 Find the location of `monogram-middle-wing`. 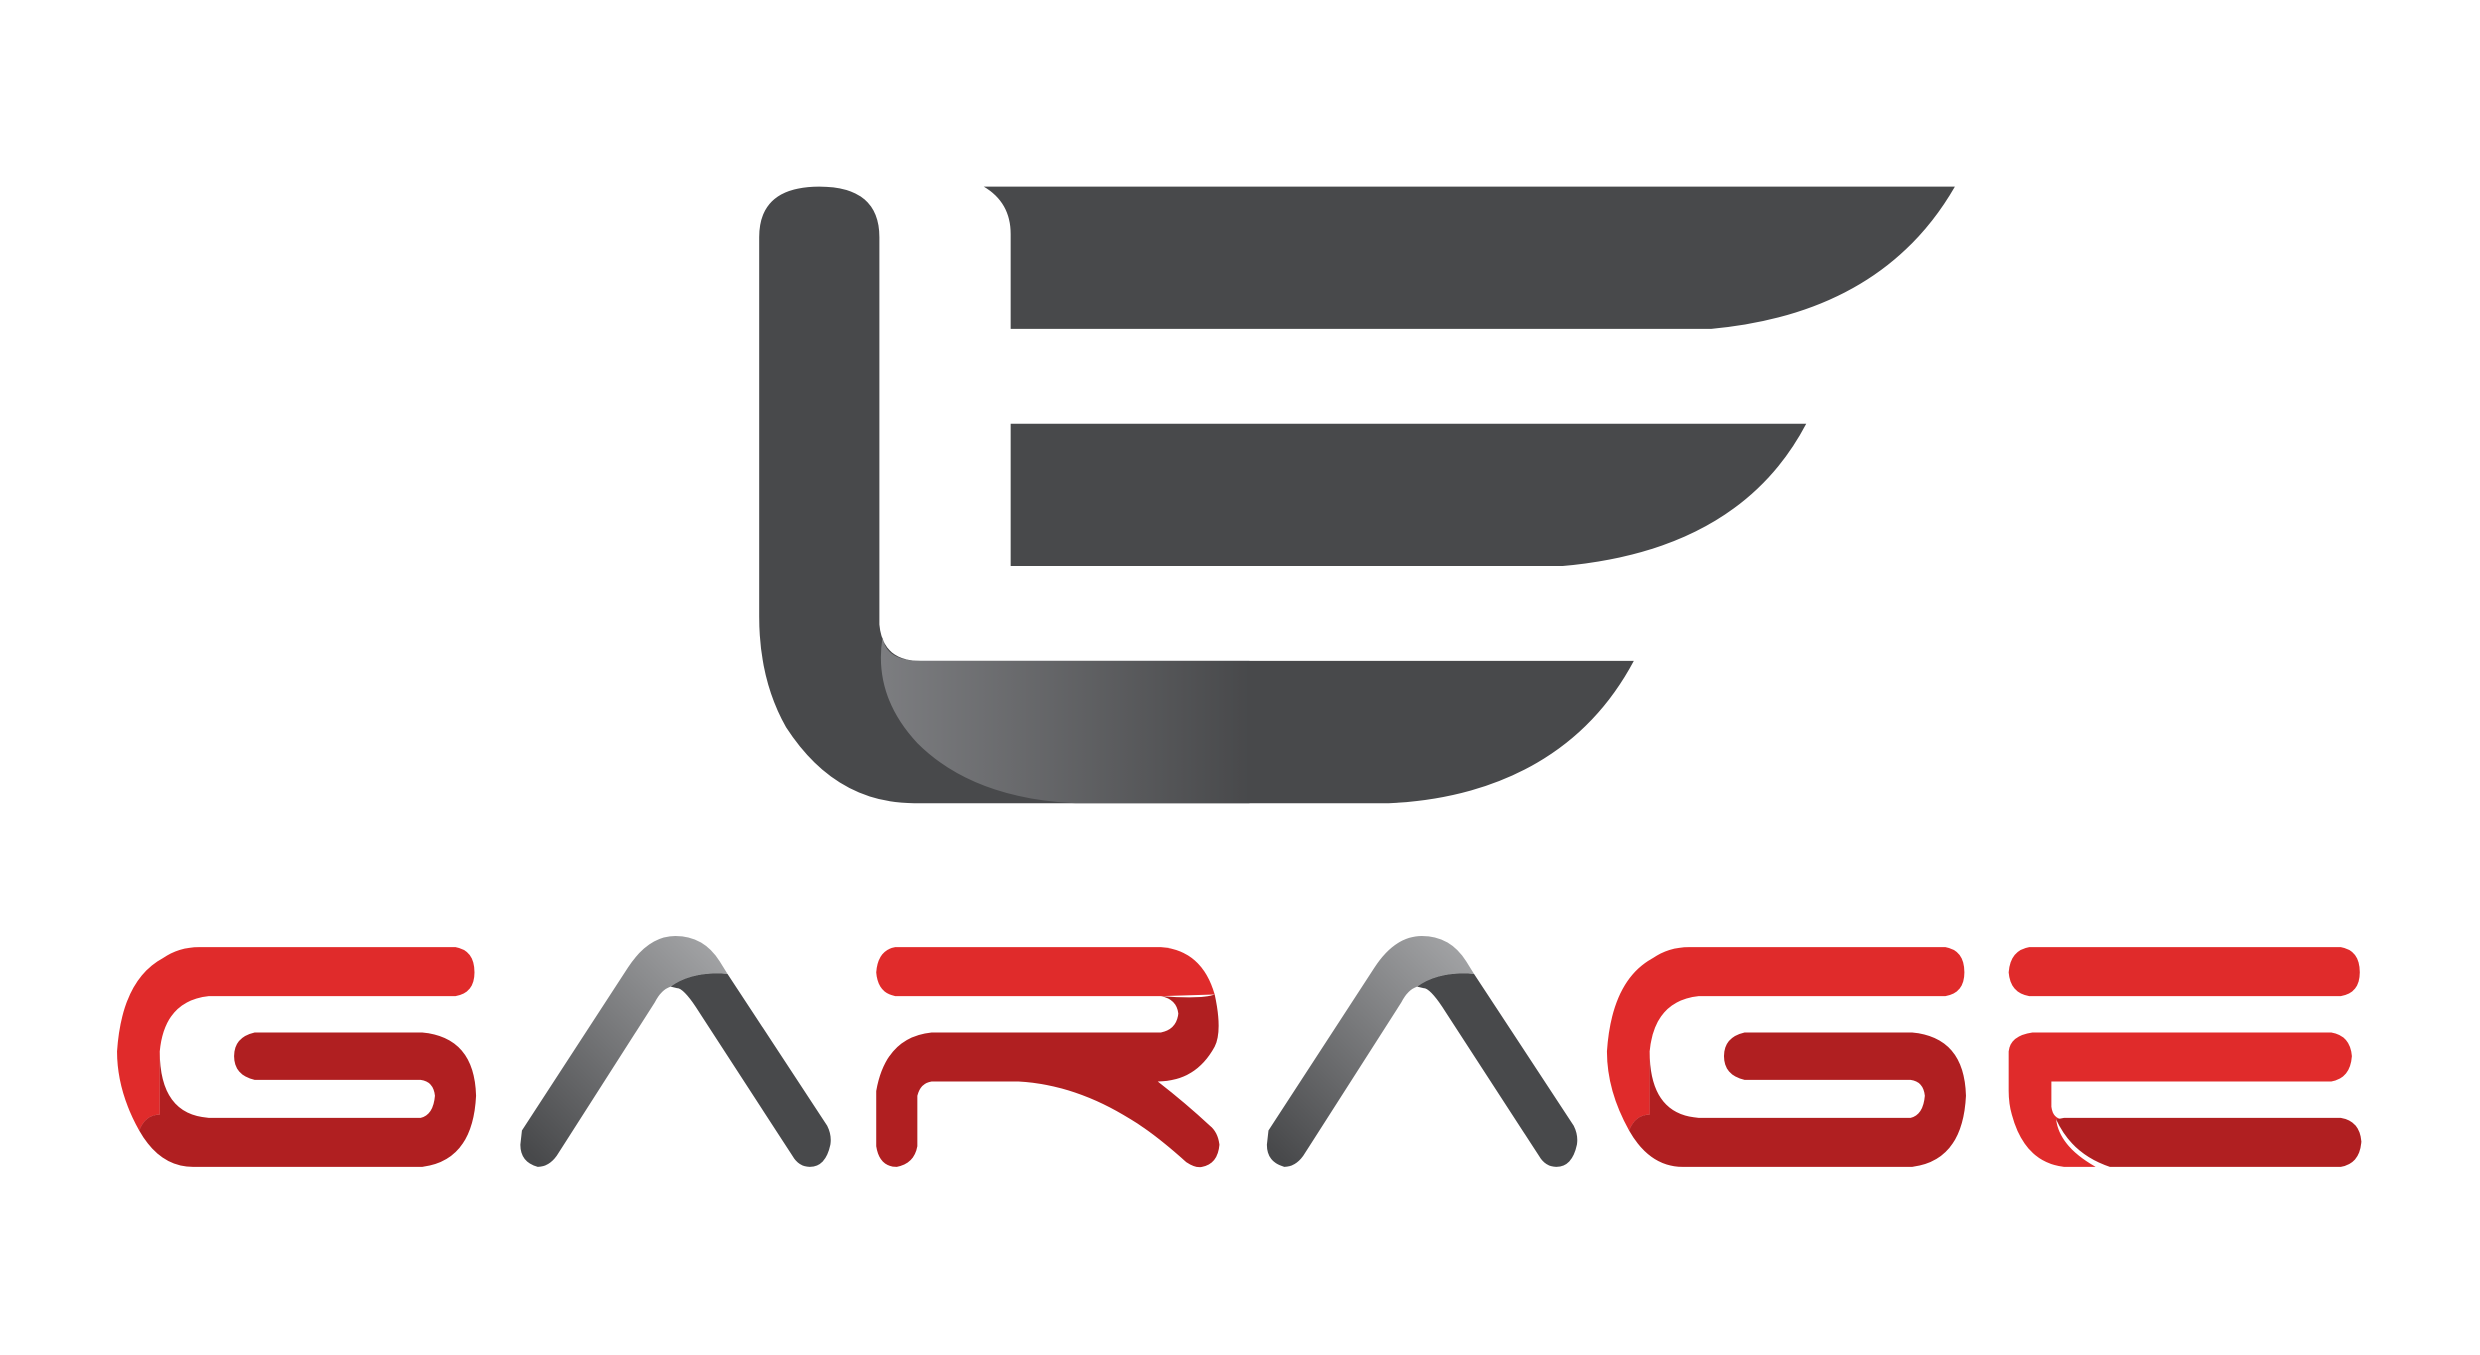

monogram-middle-wing is located at coordinates (1408, 495).